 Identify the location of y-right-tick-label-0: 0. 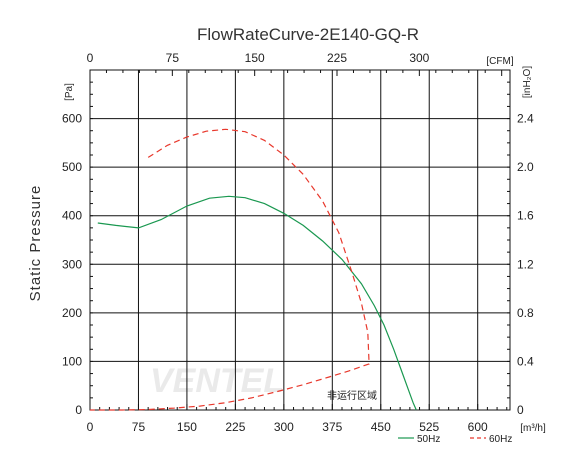
(520, 410).